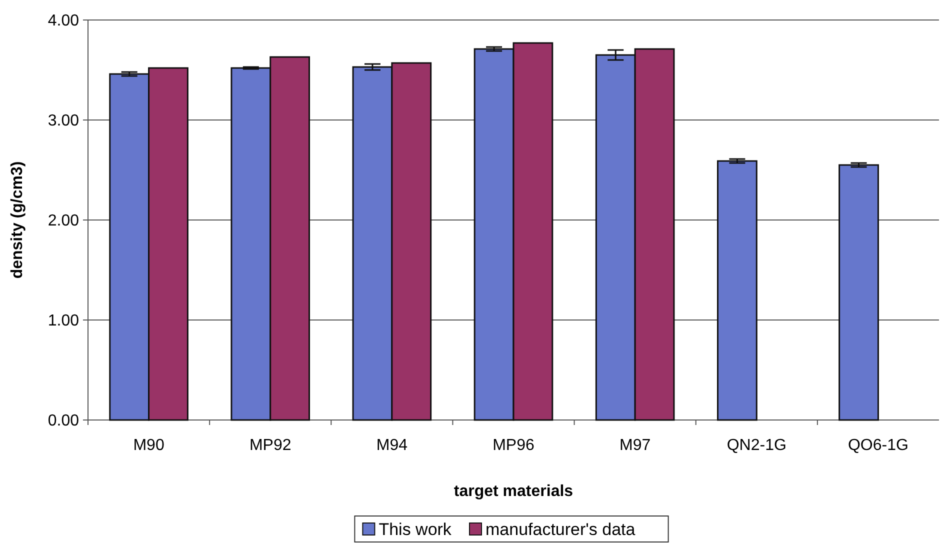 Image resolution: width=947 pixels, height=551 pixels. What do you see at coordinates (513, 445) in the screenshot?
I see `x-tick-label: MP96` at bounding box center [513, 445].